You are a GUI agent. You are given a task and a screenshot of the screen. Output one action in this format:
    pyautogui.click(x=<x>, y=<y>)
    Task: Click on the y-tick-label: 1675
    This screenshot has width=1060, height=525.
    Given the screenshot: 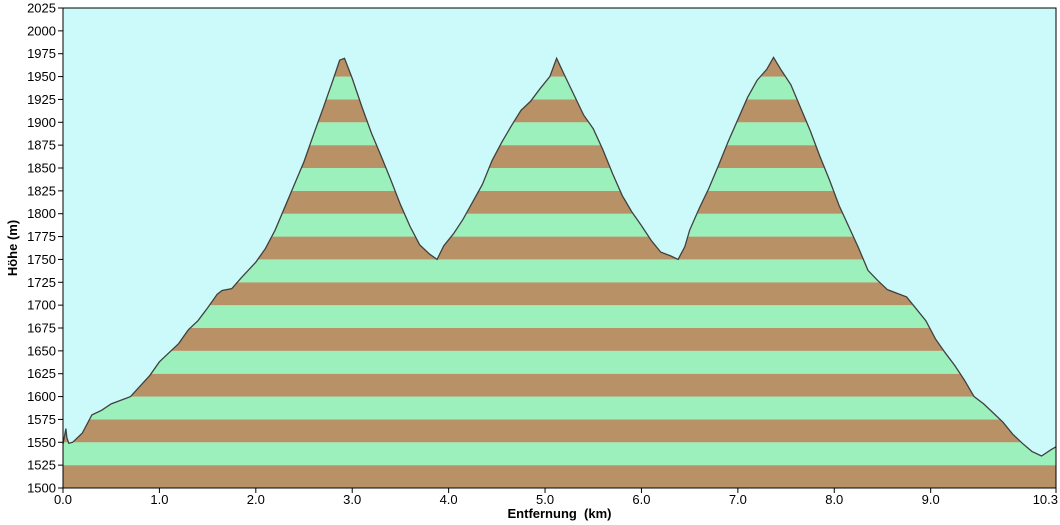 What is the action you would take?
    pyautogui.click(x=41, y=328)
    